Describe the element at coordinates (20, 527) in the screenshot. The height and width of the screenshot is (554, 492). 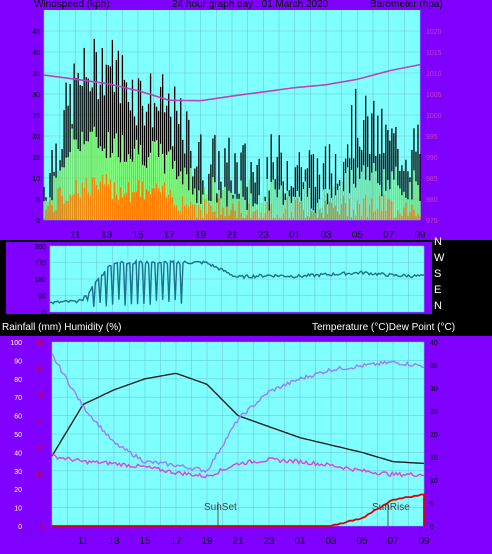
I see `humidity-ytick-label: 0` at that location.